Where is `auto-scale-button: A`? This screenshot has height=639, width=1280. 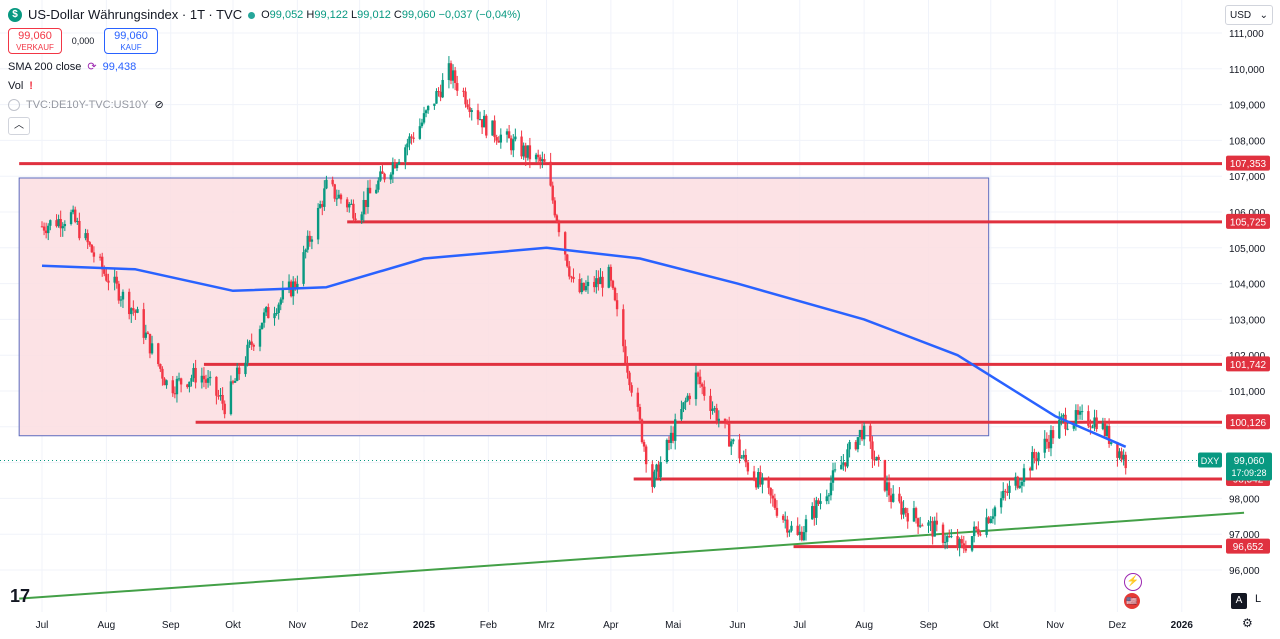 auto-scale-button: A is located at coordinates (1239, 601).